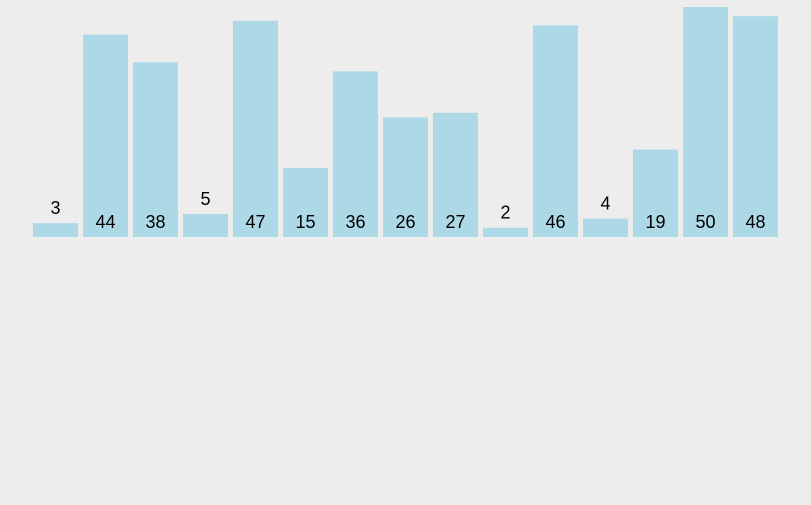  What do you see at coordinates (305, 222) in the screenshot?
I see `bar-value-label: 15` at bounding box center [305, 222].